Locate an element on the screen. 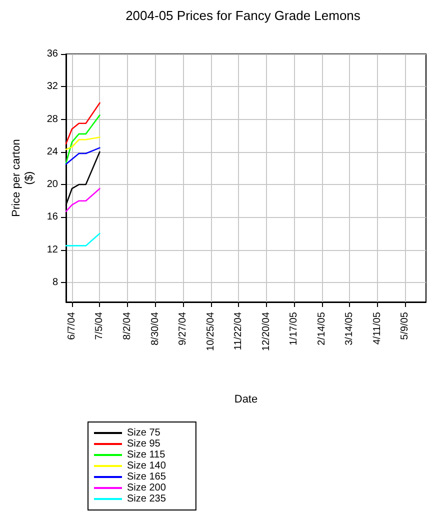  x-tick-label: 5/9/05 is located at coordinates (405, 326).